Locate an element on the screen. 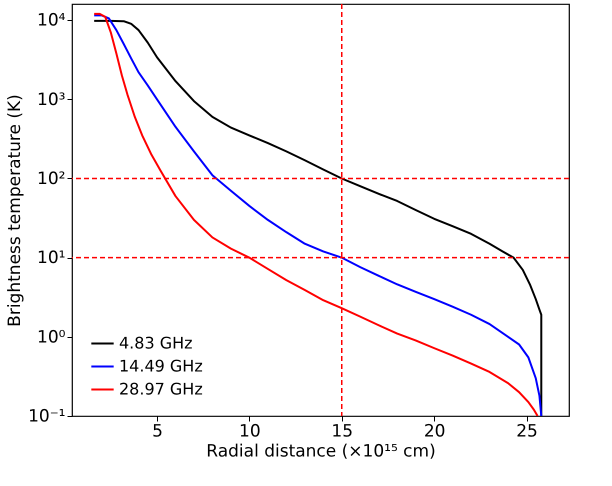 The width and height of the screenshot is (612, 486). x-tick-label: 10 is located at coordinates (250, 432).